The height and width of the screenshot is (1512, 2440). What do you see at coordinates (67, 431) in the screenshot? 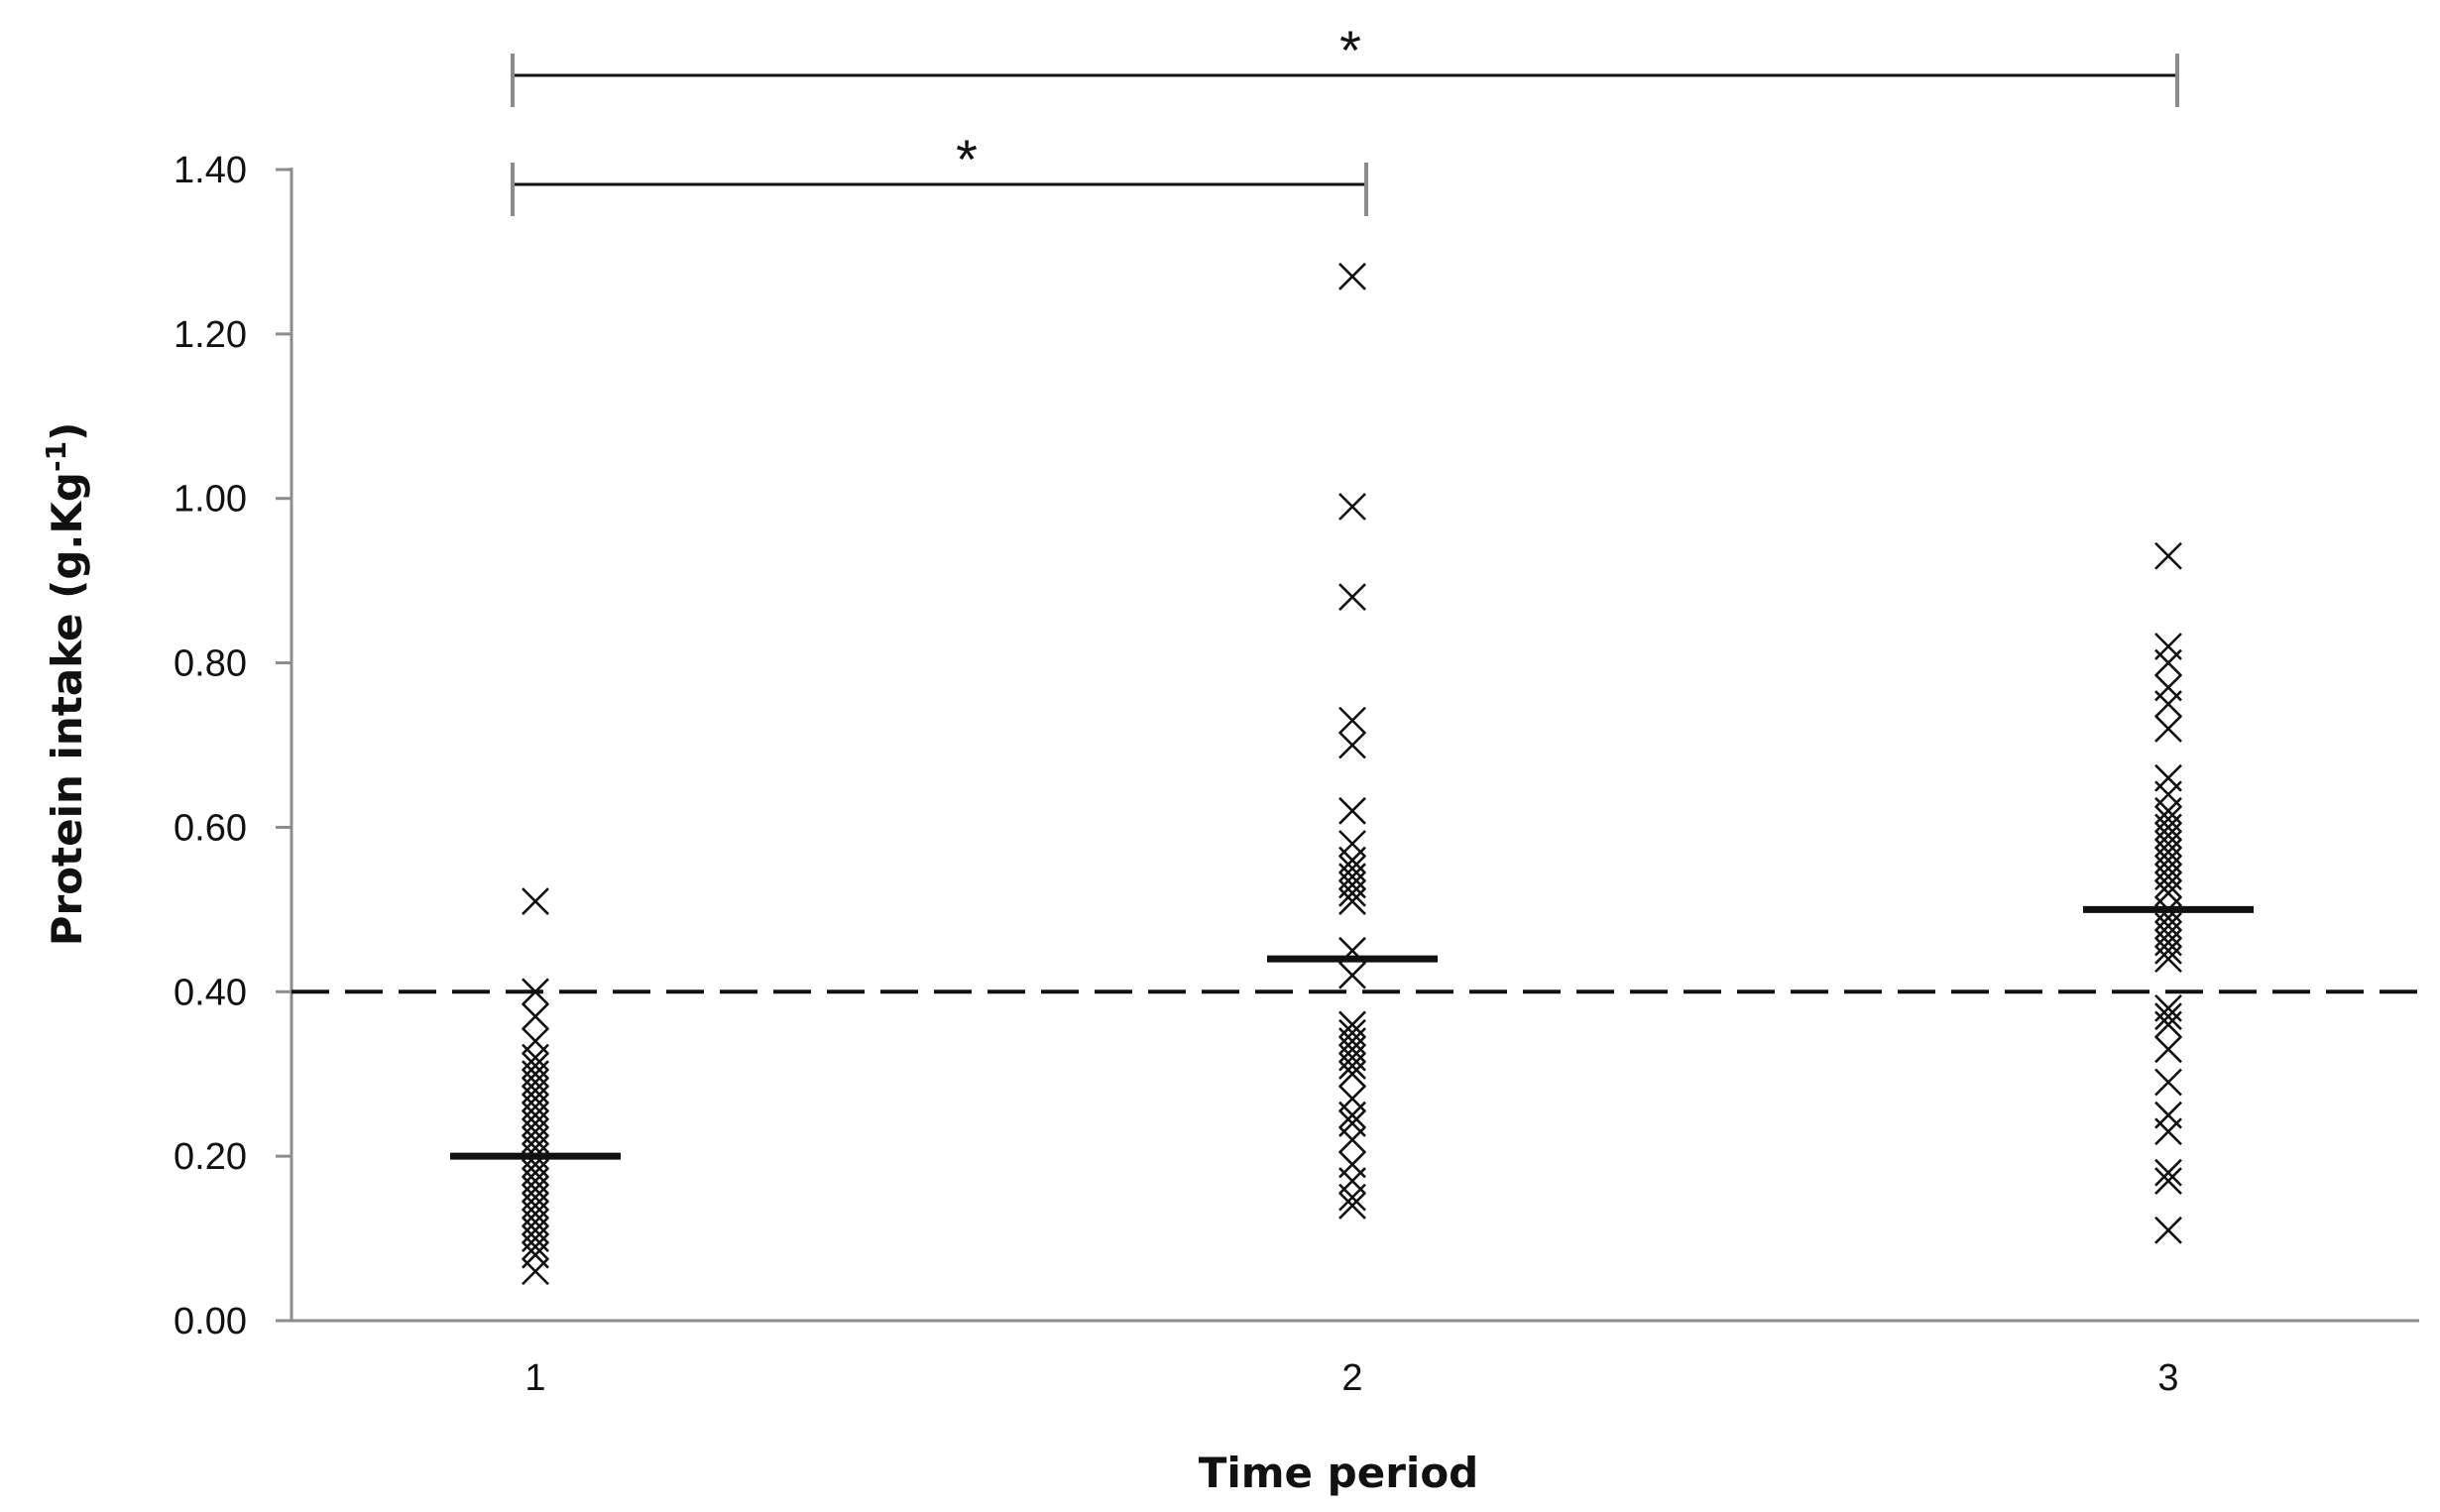
I see `y-axis-title-suffix: )` at bounding box center [67, 431].